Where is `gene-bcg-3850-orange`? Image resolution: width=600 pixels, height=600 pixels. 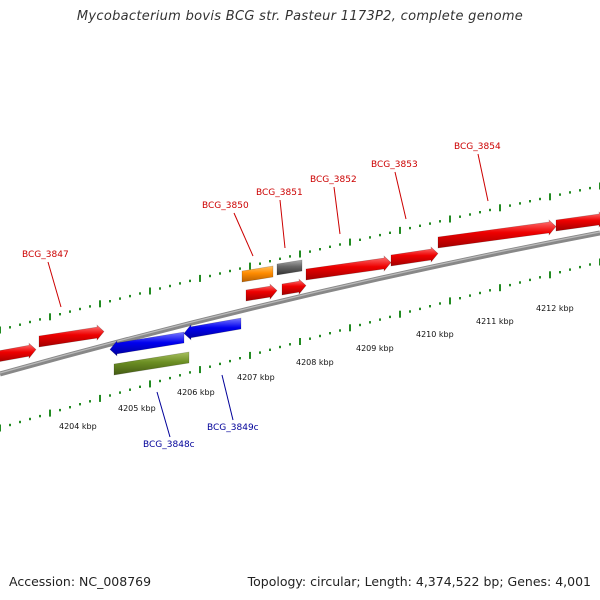 gene-bcg-3850-orange is located at coordinates (257, 274).